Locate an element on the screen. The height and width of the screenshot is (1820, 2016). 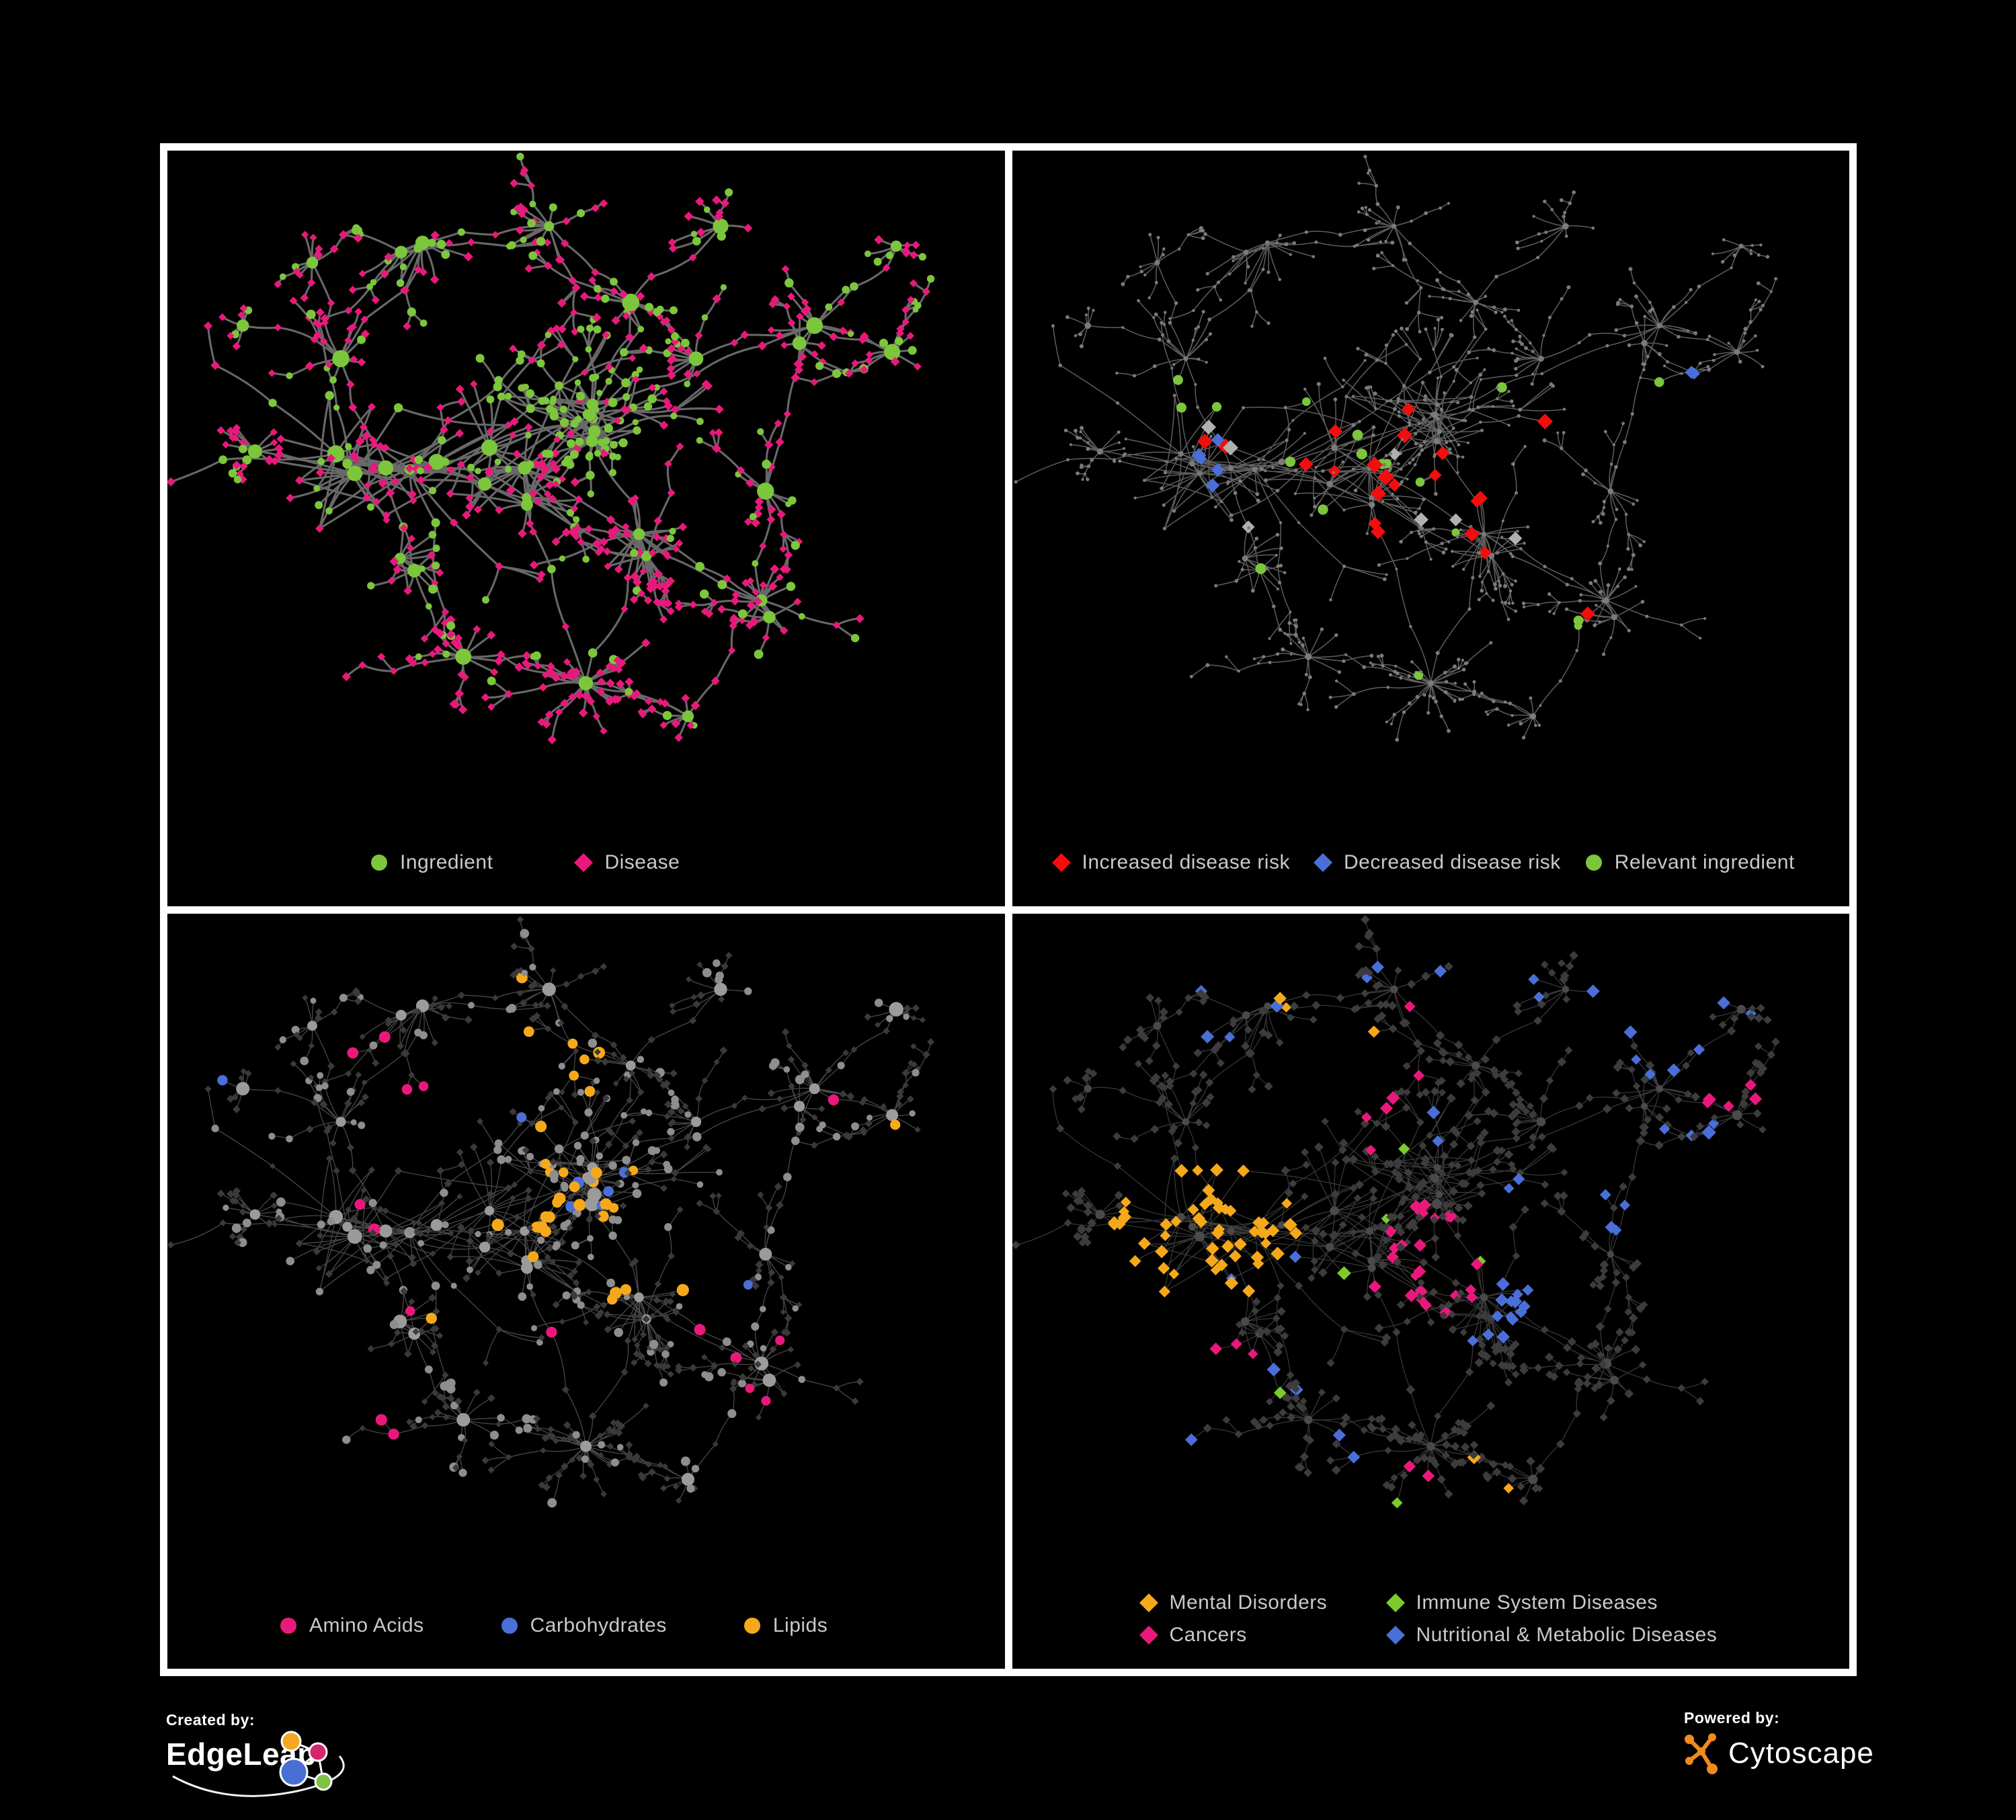
legend-item-disease: Disease is located at coordinates (626, 862).